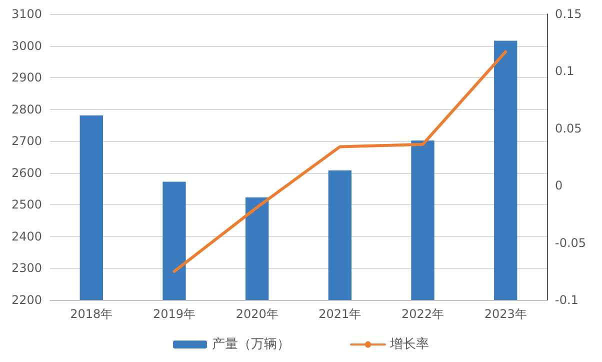 This screenshot has height=362, width=602. What do you see at coordinates (26, 268) in the screenshot?
I see `y-tick-label: 2300` at bounding box center [26, 268].